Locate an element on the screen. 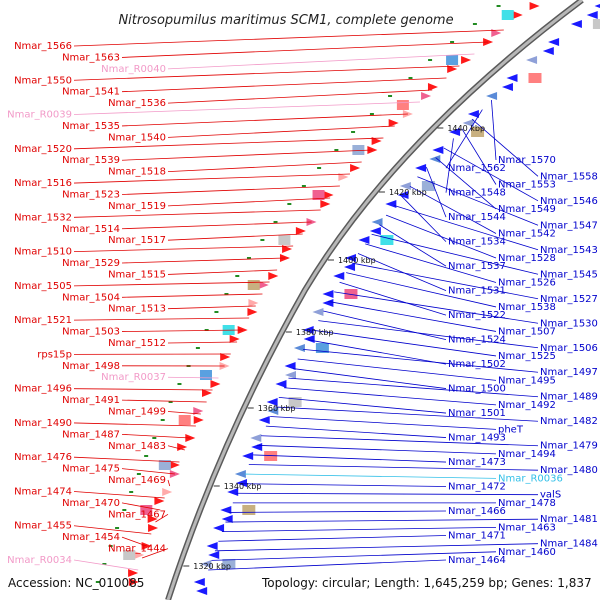  right-gene-label: Nmar_1534 is located at coordinates (477, 242).